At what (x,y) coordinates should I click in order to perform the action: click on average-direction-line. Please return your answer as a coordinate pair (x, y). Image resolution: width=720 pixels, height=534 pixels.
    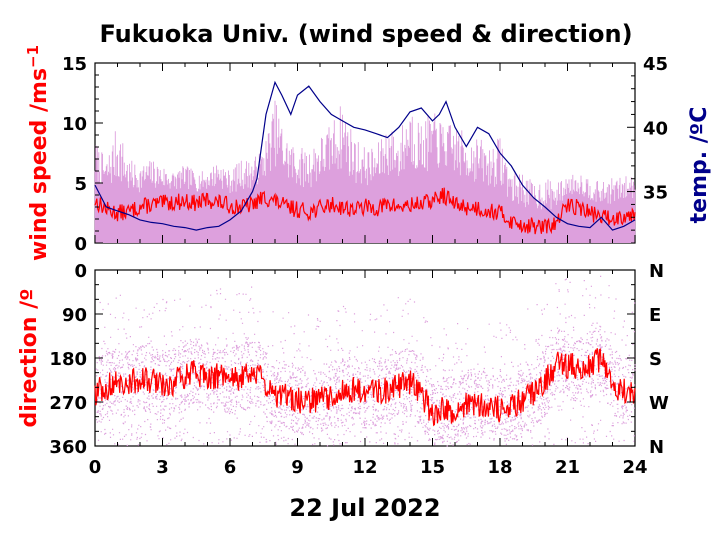
    Looking at the image, I should click on (365, 387).